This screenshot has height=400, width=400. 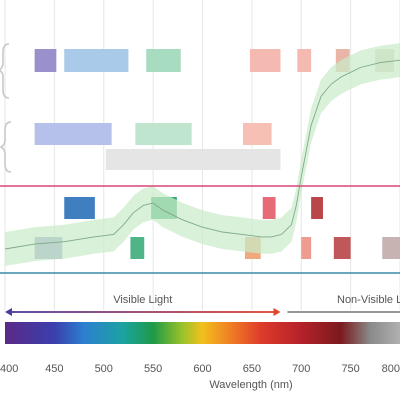 I want to click on x-tick-label-0: 400, so click(x=9, y=369).